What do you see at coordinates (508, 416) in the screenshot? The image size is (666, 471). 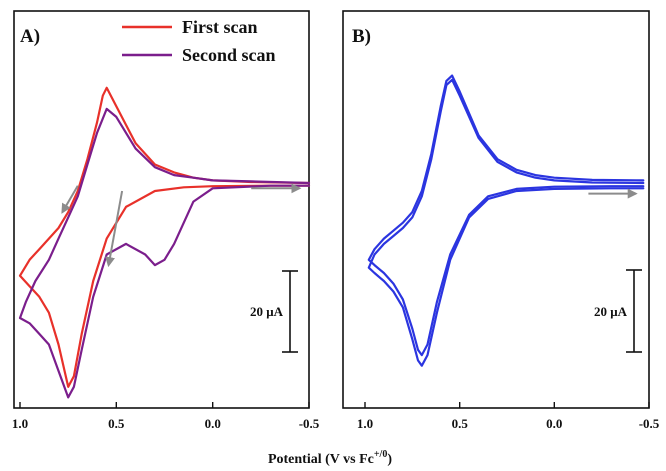 I see `panel-b-x-ticks: 1.0 0.5 0.0 -0.5` at bounding box center [508, 416].